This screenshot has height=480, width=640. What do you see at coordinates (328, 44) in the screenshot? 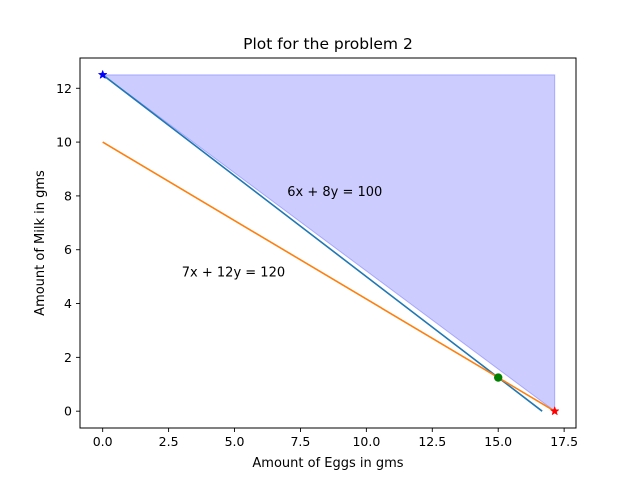
I see `chart-title: Plot for the problem 2` at bounding box center [328, 44].